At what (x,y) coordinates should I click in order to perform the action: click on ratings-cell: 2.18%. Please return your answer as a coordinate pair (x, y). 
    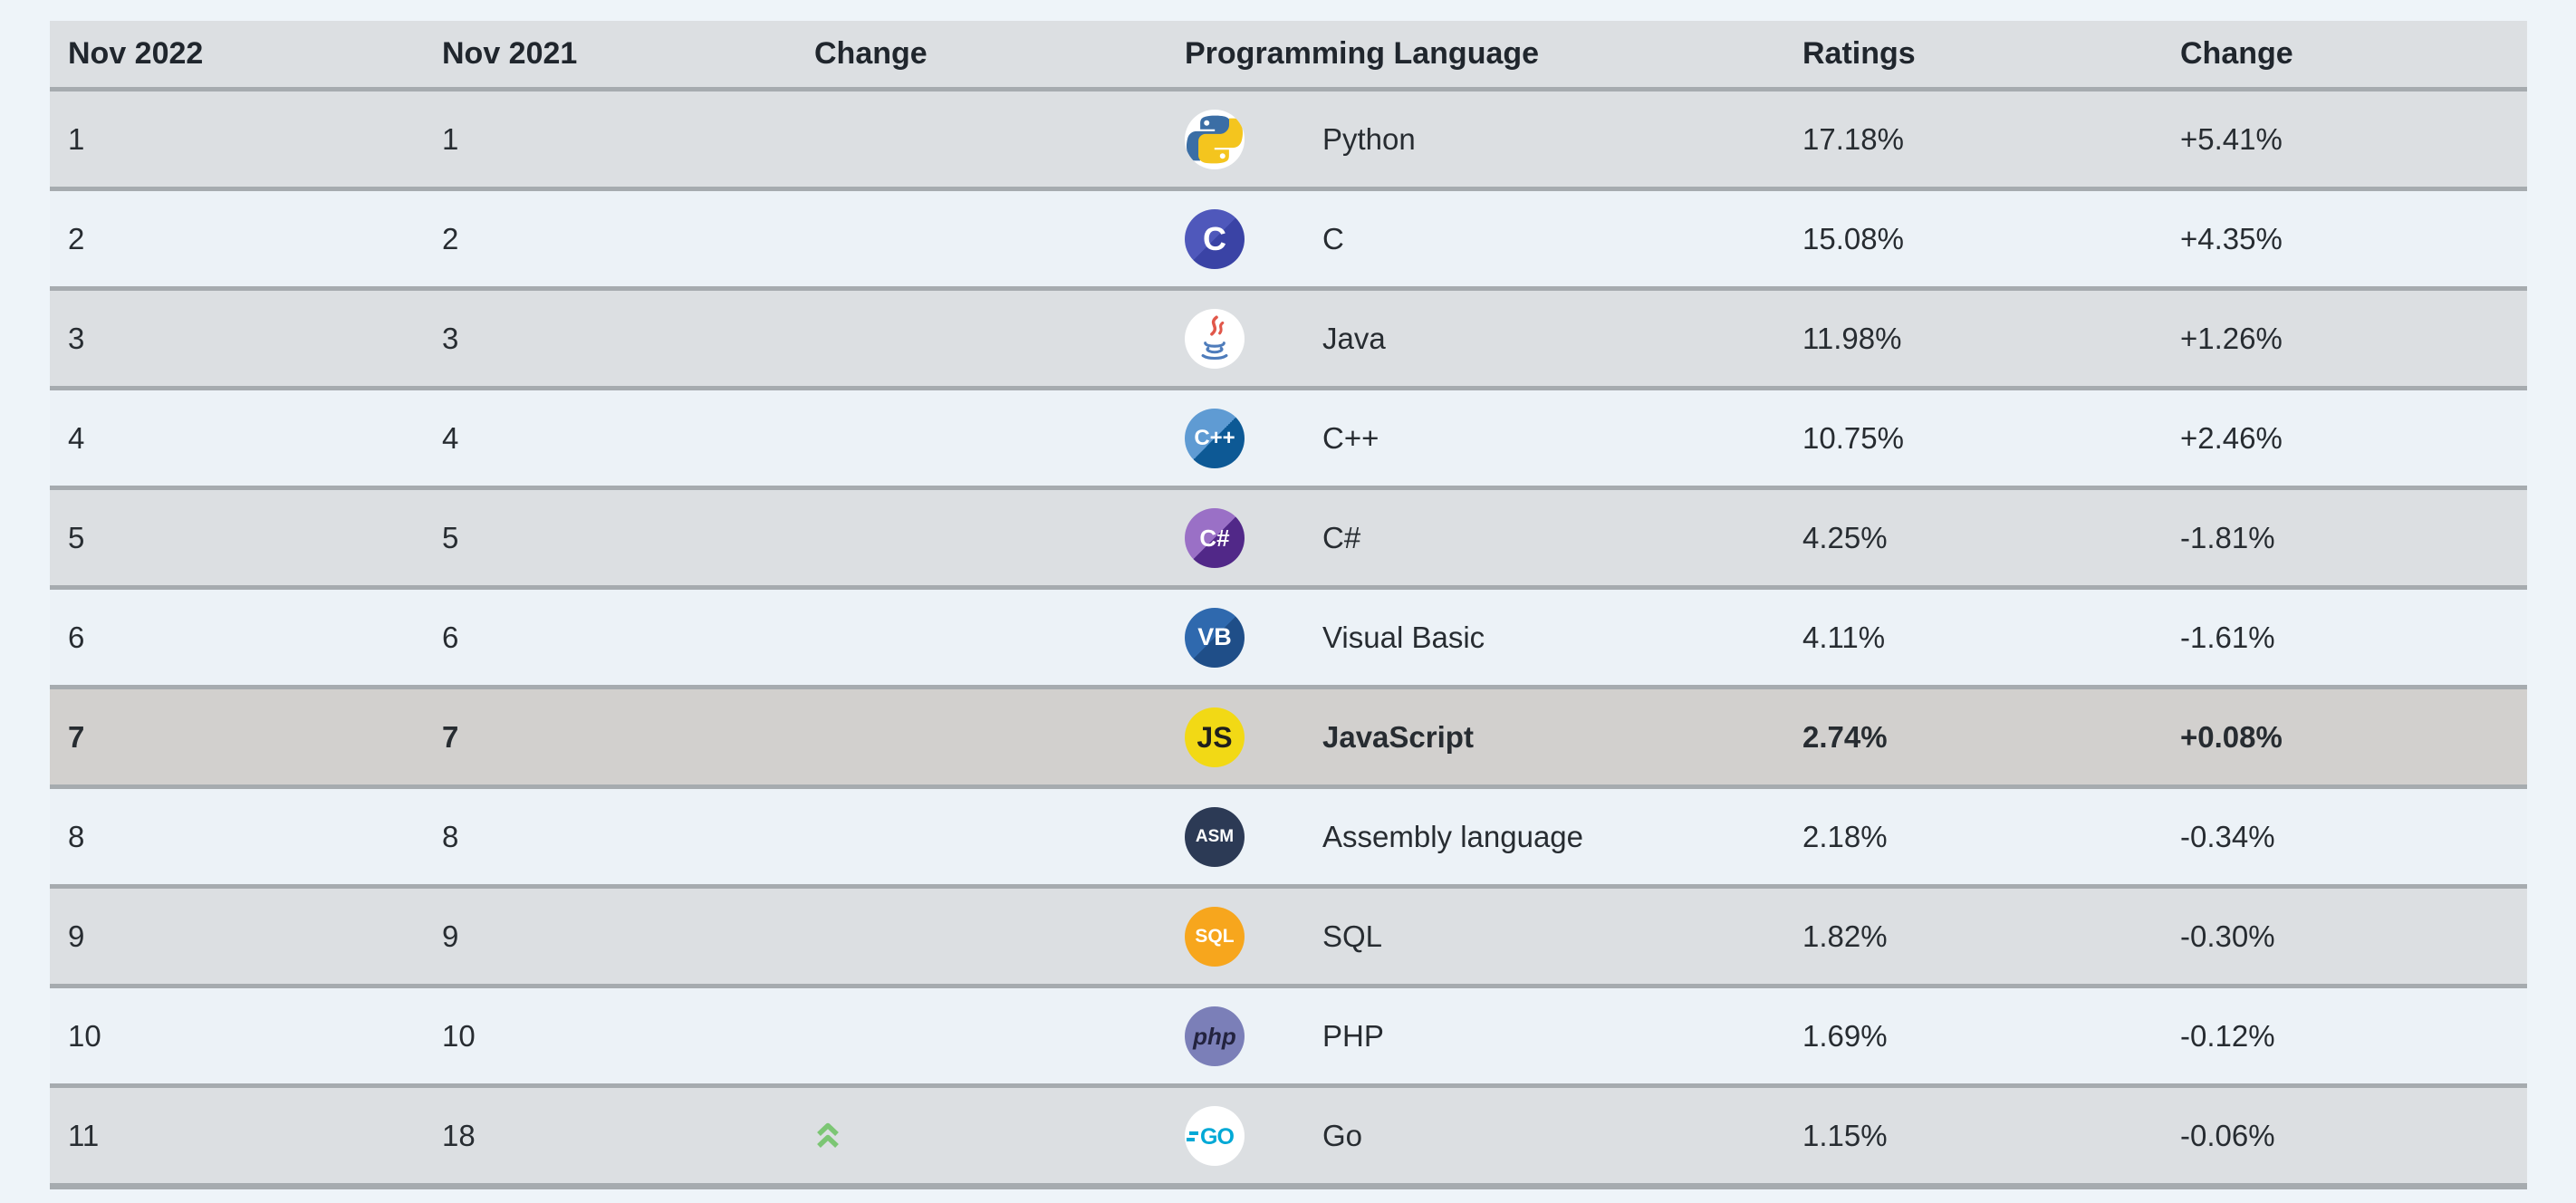
    Looking at the image, I should click on (1991, 836).